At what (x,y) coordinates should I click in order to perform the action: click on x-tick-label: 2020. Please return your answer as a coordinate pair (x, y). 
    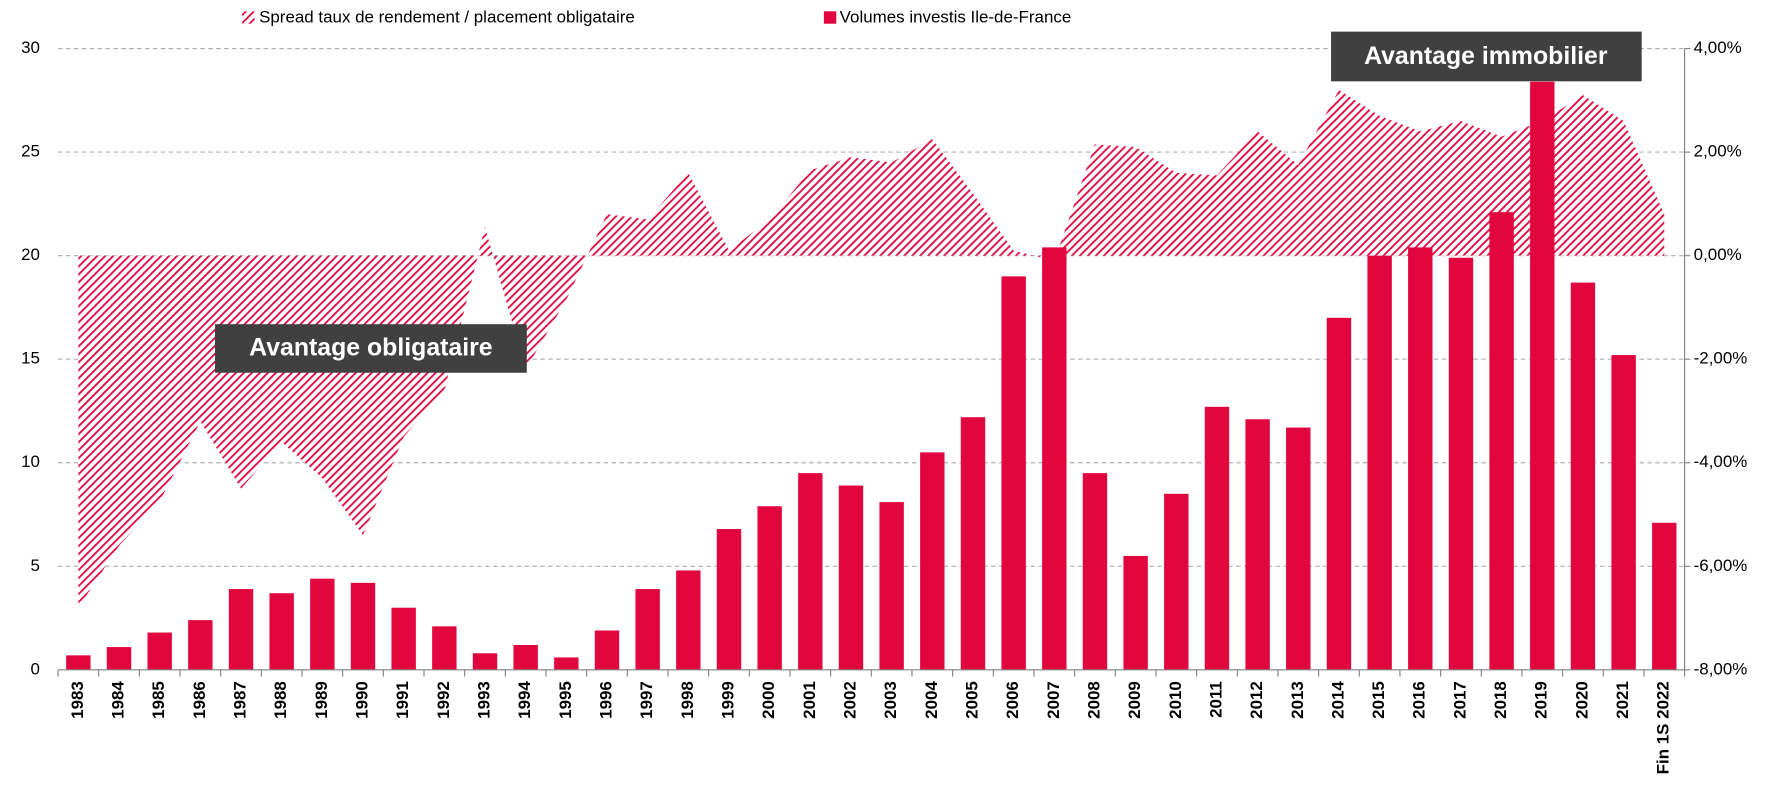
    Looking at the image, I should click on (1581, 700).